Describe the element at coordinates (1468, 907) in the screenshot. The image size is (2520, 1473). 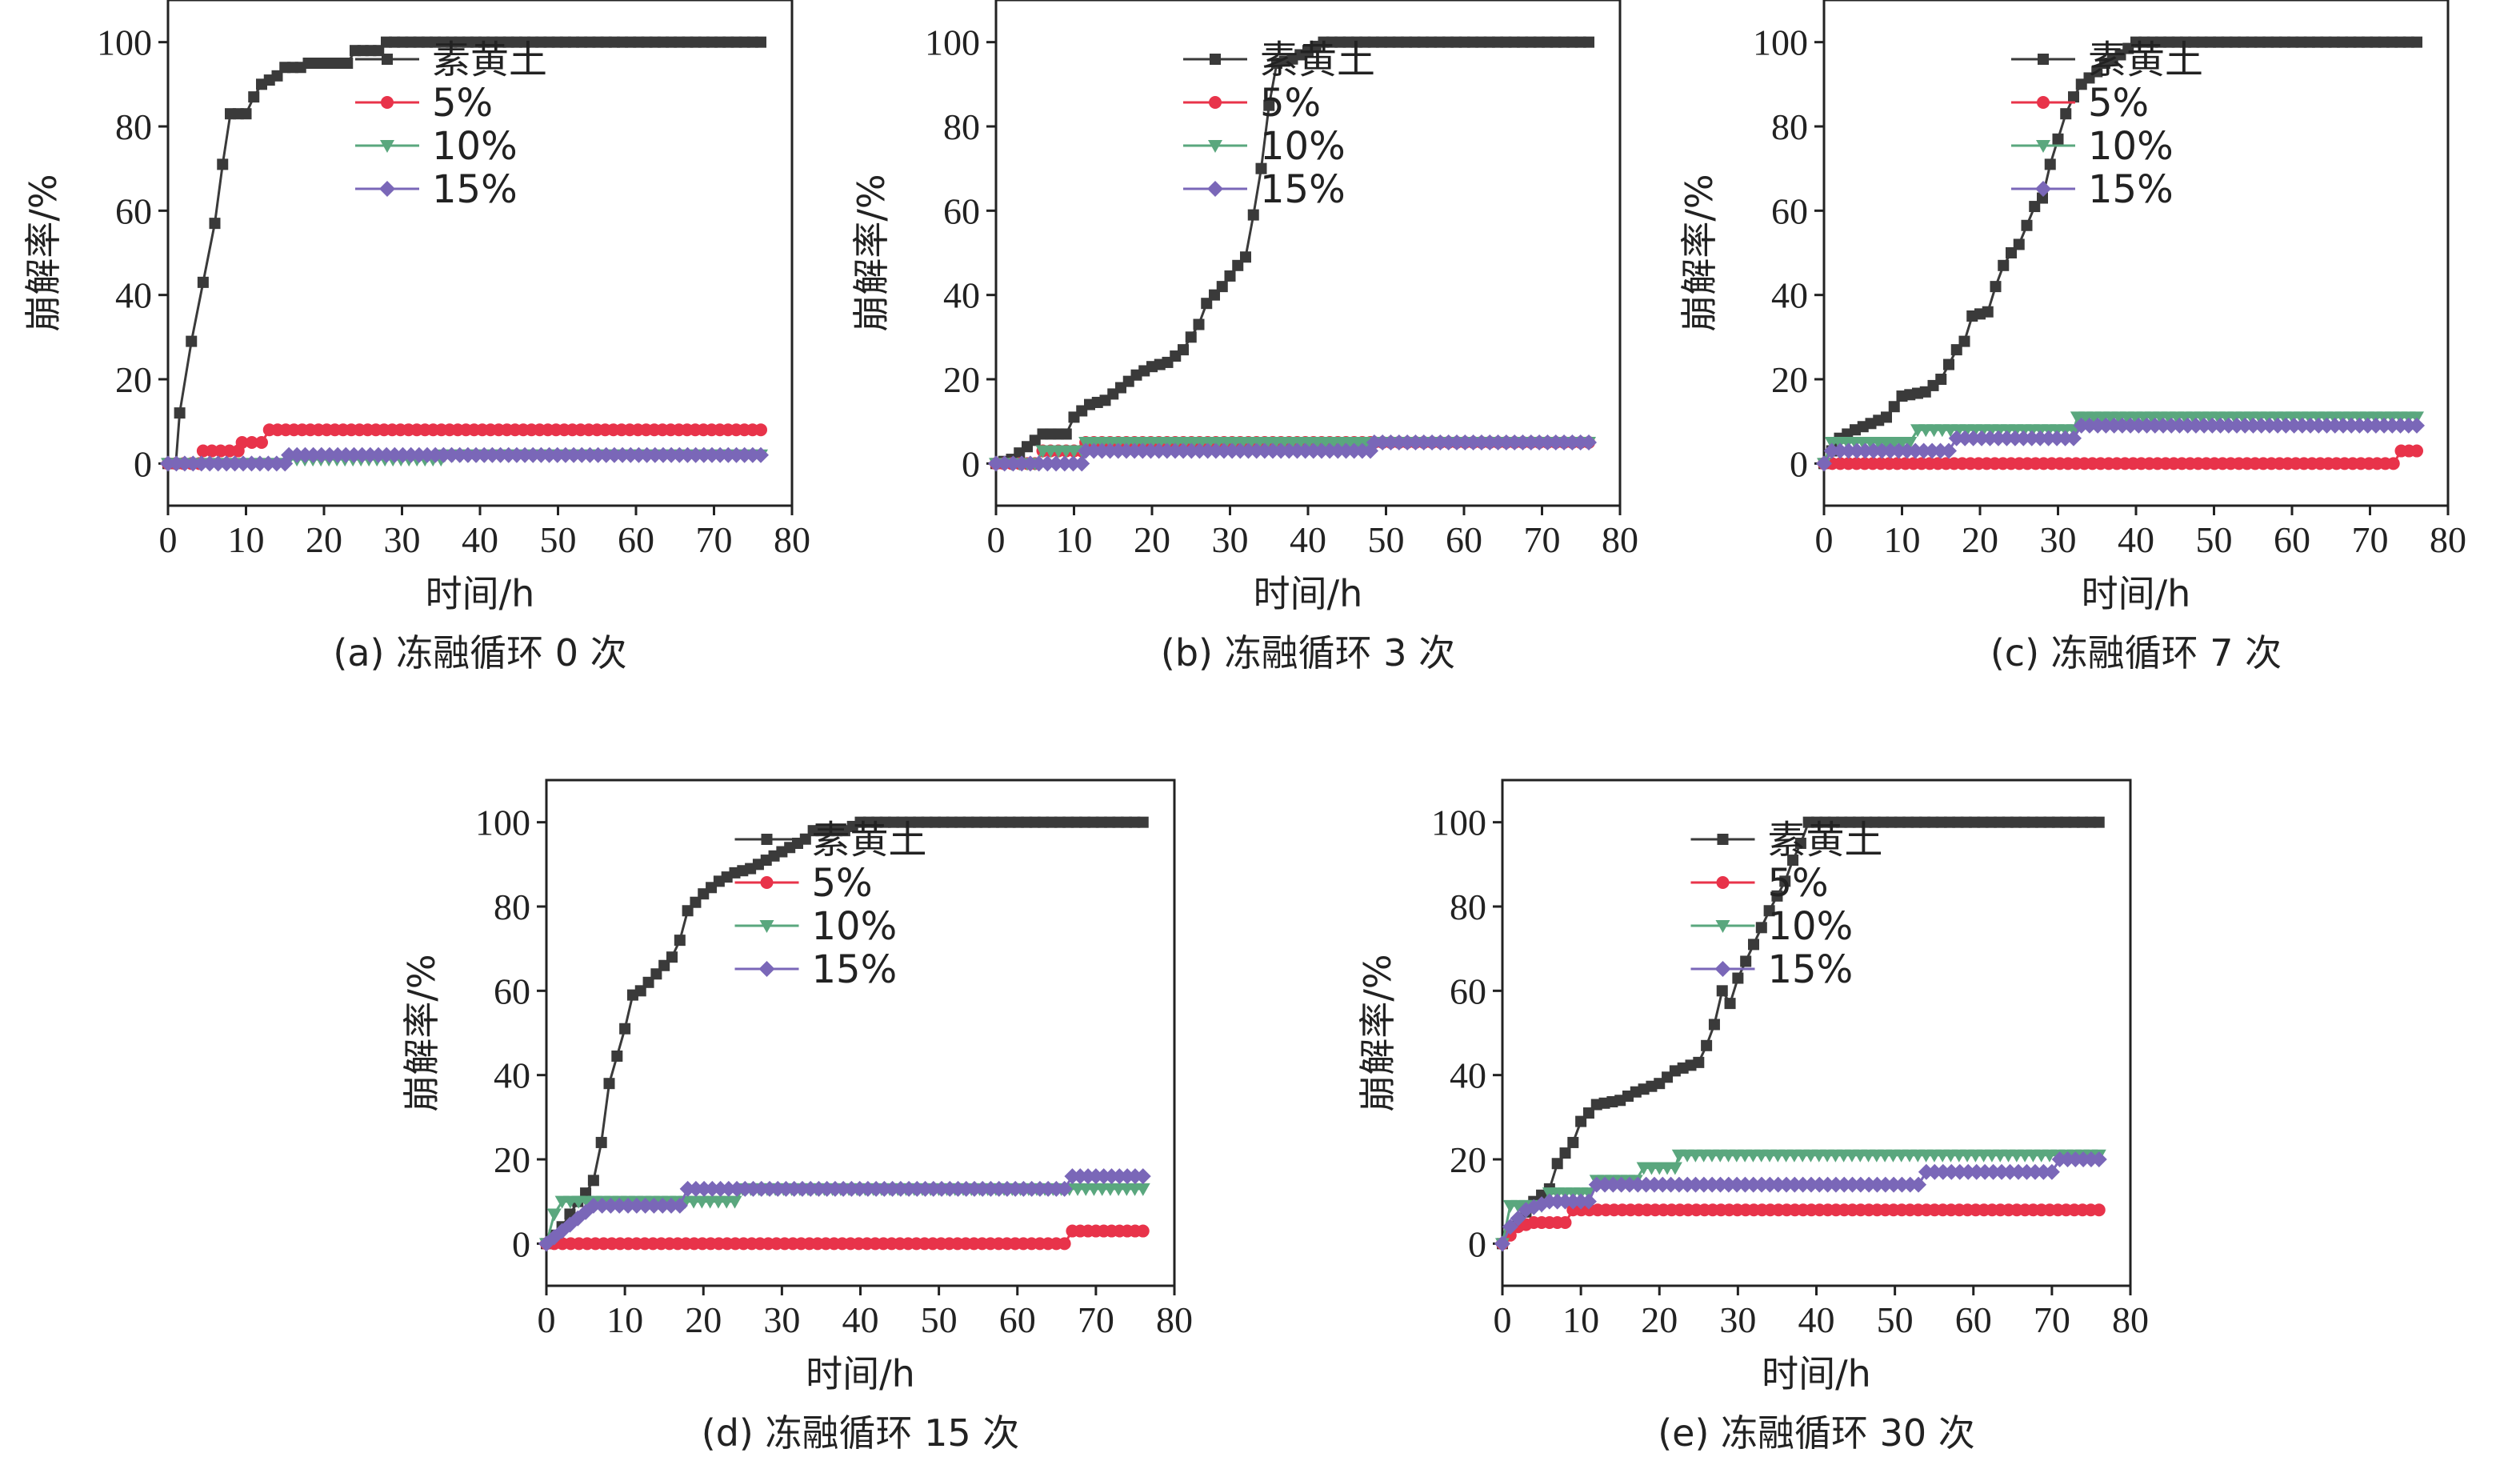
I see `y-tick-label: 80` at that location.